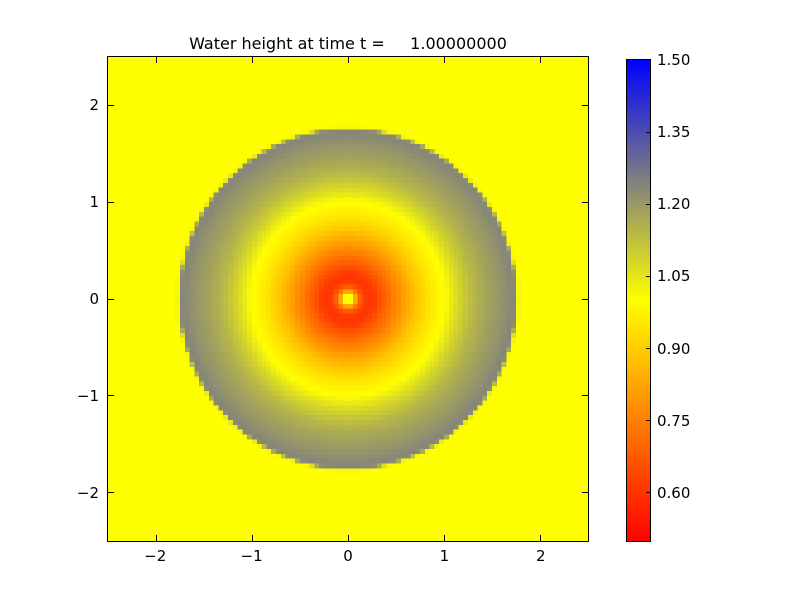 The width and height of the screenshot is (800, 600). Describe the element at coordinates (674, 132) in the screenshot. I see `colorbar-tick-label: 1.35` at that location.